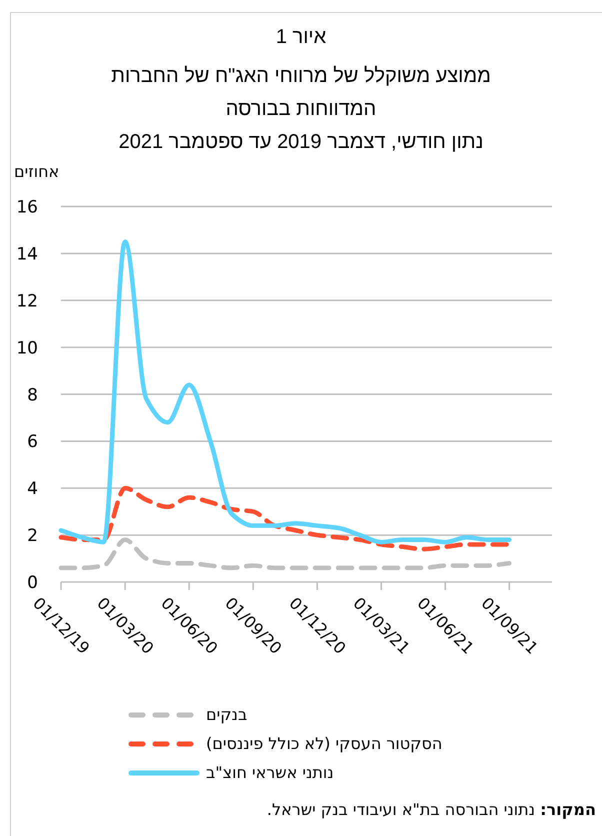  Describe the element at coordinates (27, 208) in the screenshot. I see `y-tick-label: 16` at that location.